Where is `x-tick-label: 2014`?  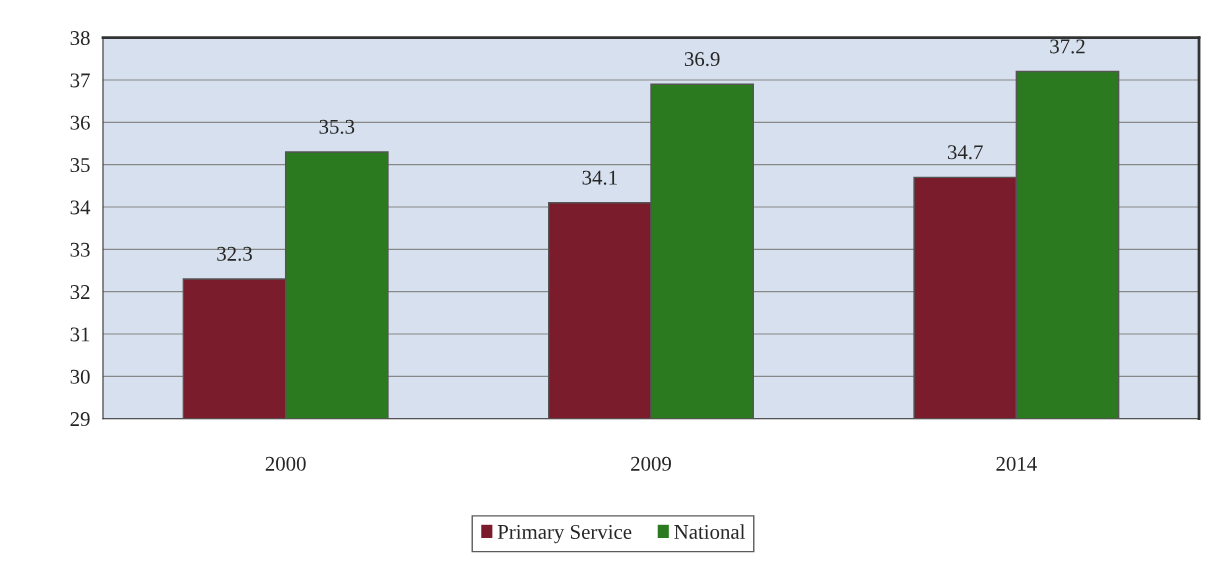 x-tick-label: 2014 is located at coordinates (1016, 463).